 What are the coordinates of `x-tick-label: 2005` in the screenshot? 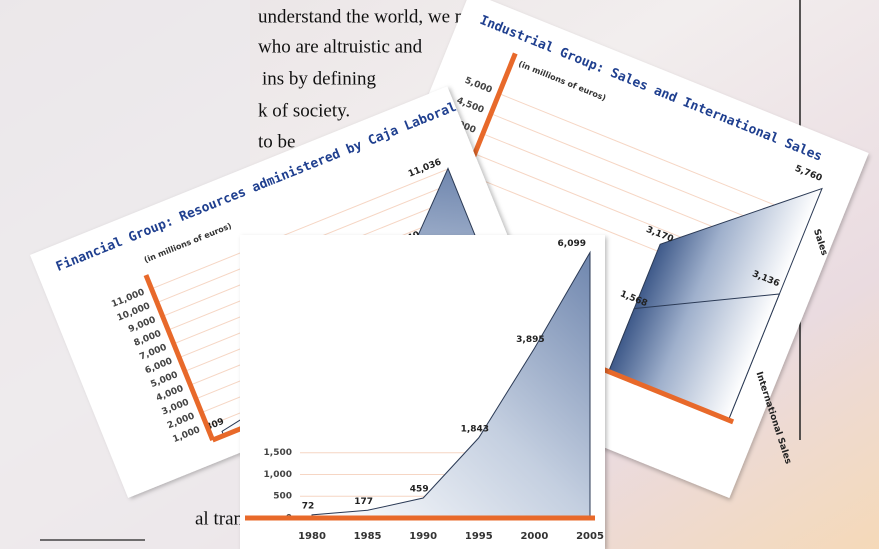 It's located at (590, 536).